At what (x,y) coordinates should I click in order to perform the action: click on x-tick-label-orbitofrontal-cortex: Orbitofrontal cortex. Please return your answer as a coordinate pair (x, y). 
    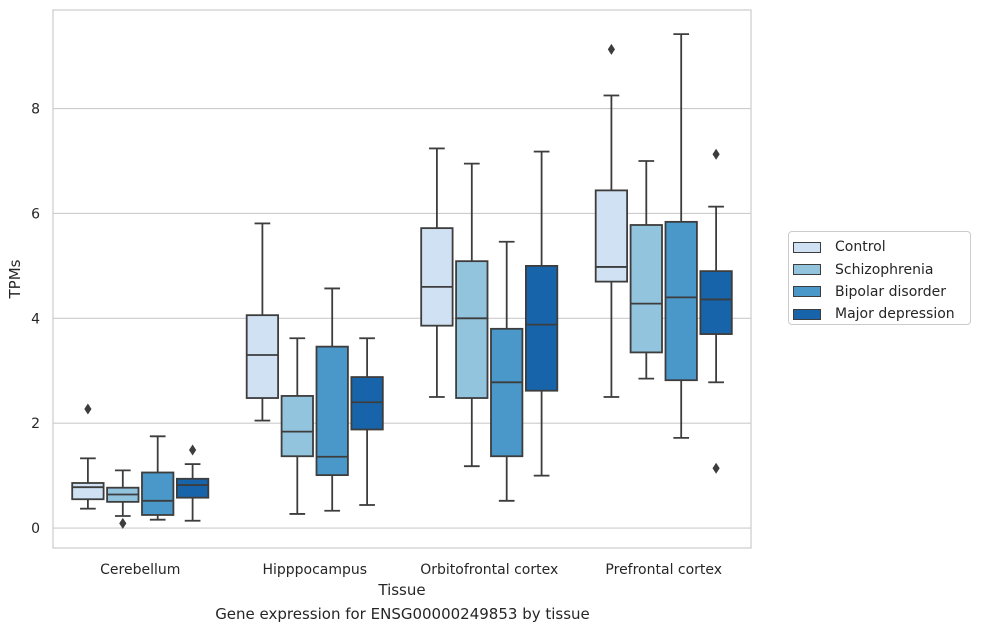
    Looking at the image, I should click on (489, 570).